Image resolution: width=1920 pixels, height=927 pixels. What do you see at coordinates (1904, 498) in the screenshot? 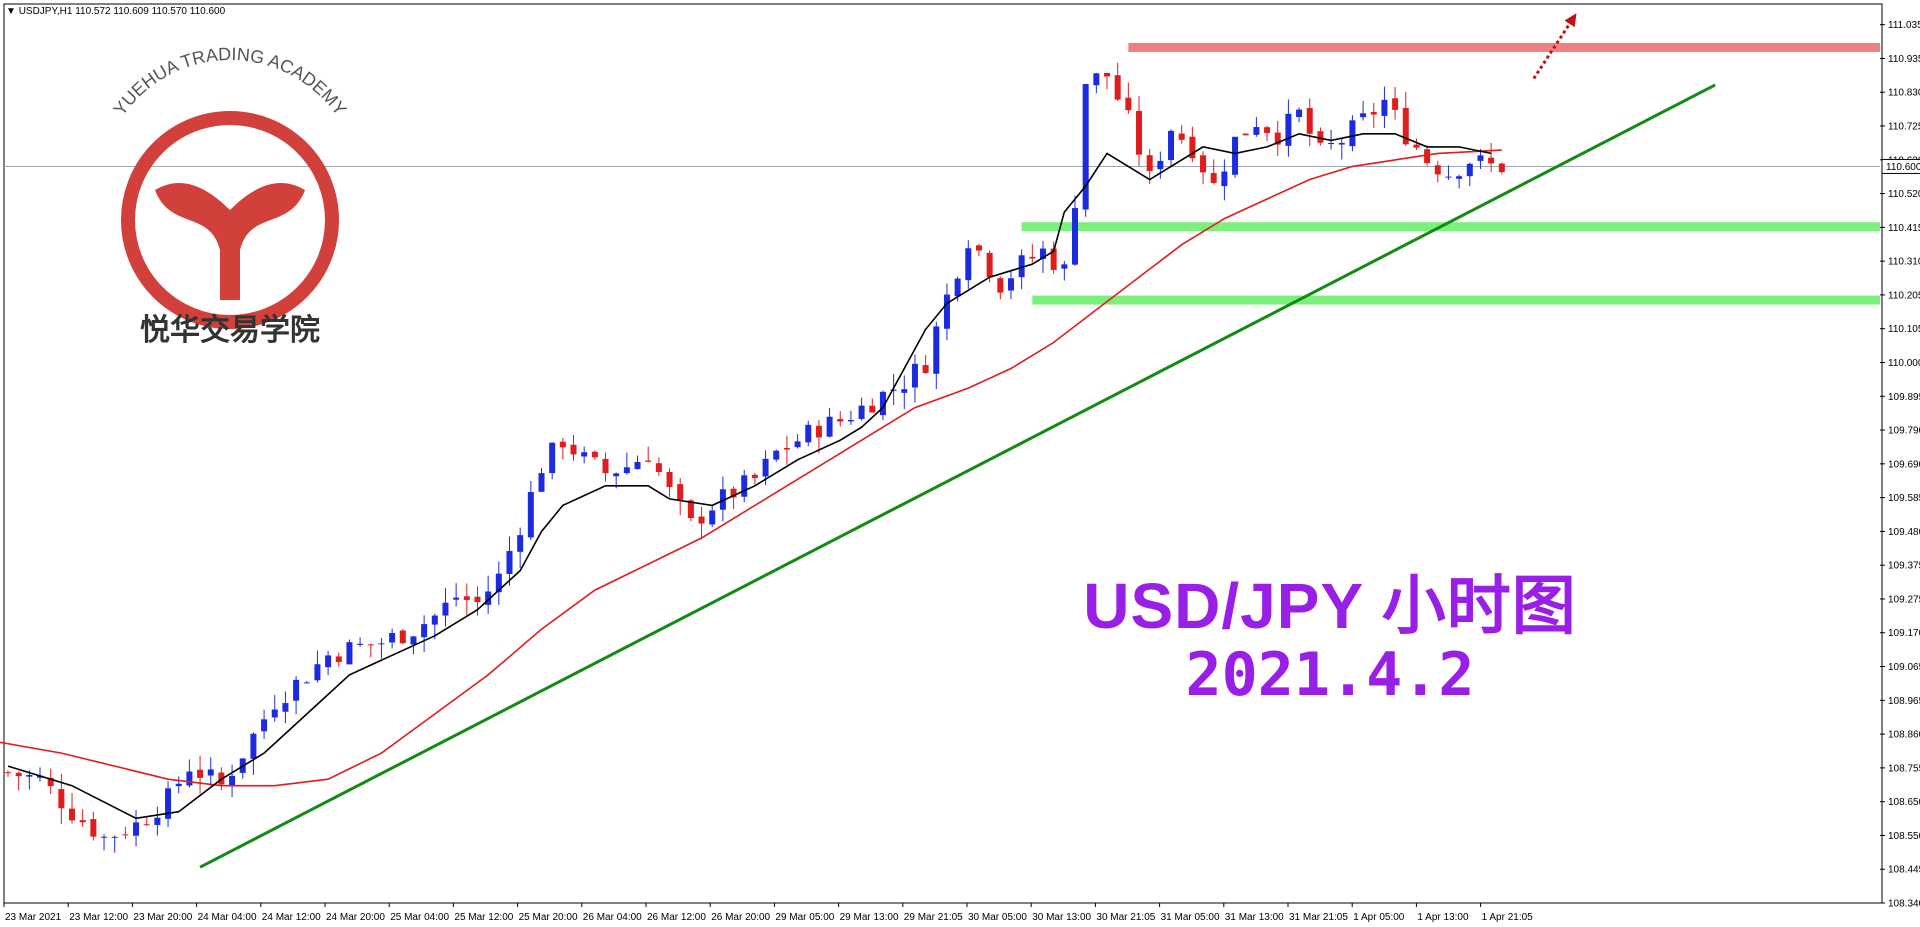
I see `y-tick-label: 109.585` at bounding box center [1904, 498].